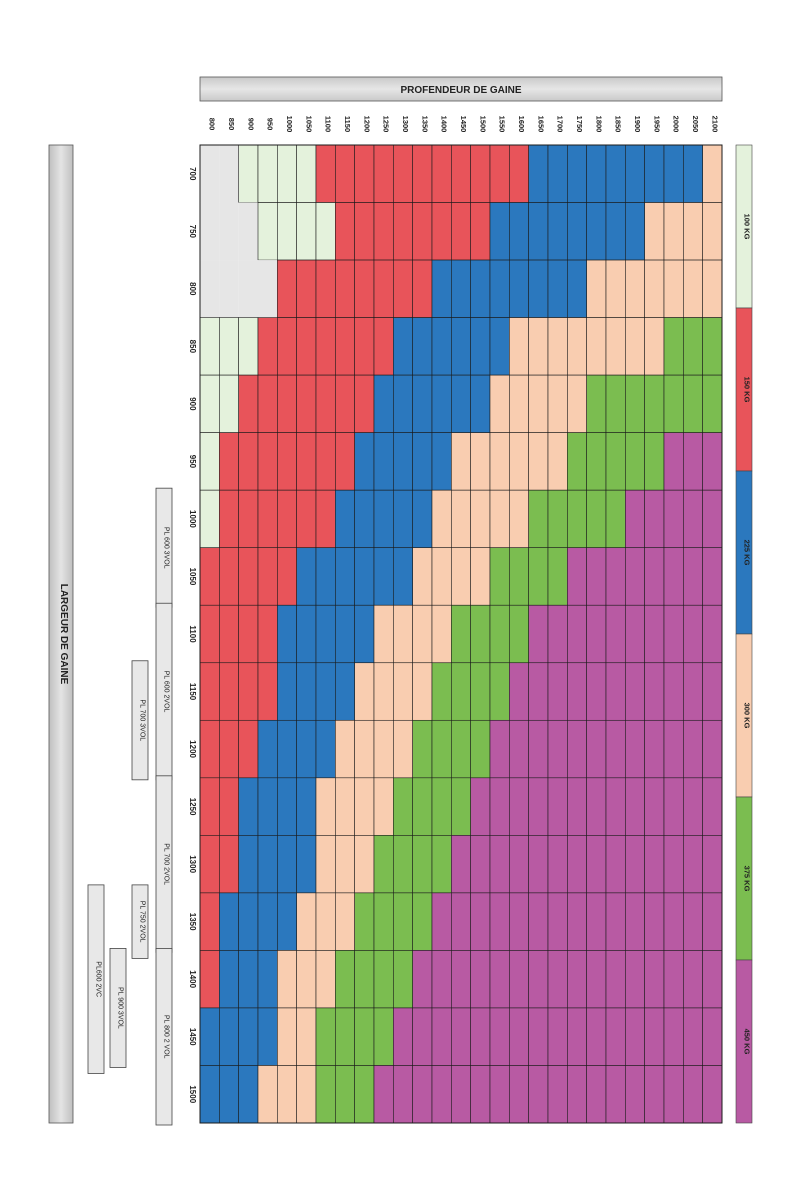  What do you see at coordinates (366, 124) in the screenshot?
I see `x-tick-label: 1200` at bounding box center [366, 124].